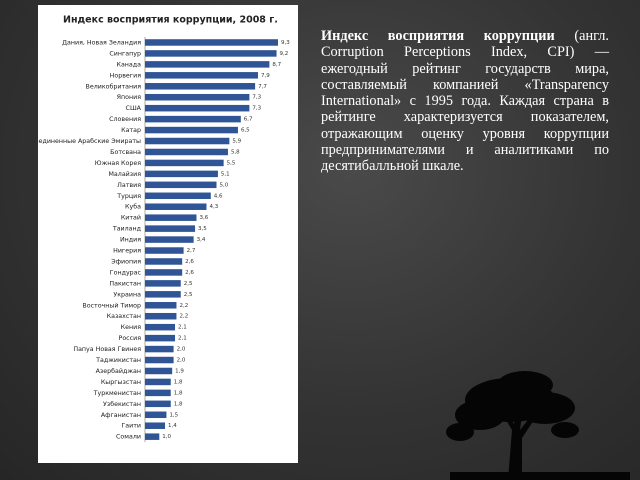 The height and width of the screenshot is (480, 640). Describe the element at coordinates (127, 251) in the screenshot. I see `category-label: Нигерия` at that location.